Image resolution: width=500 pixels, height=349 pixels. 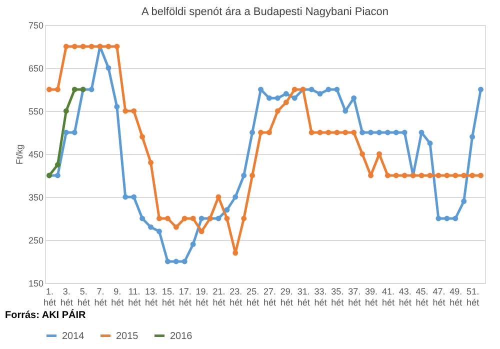 What do you see at coordinates (46, 315) in the screenshot?
I see `text: Forrás: AKI PÁIR` at bounding box center [46, 315].